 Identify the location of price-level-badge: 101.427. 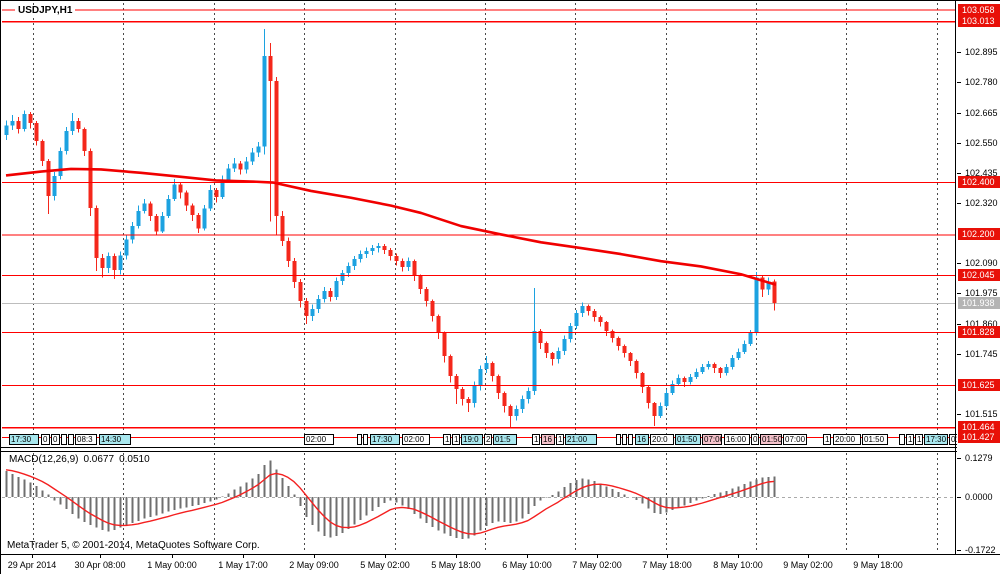
(979, 437).